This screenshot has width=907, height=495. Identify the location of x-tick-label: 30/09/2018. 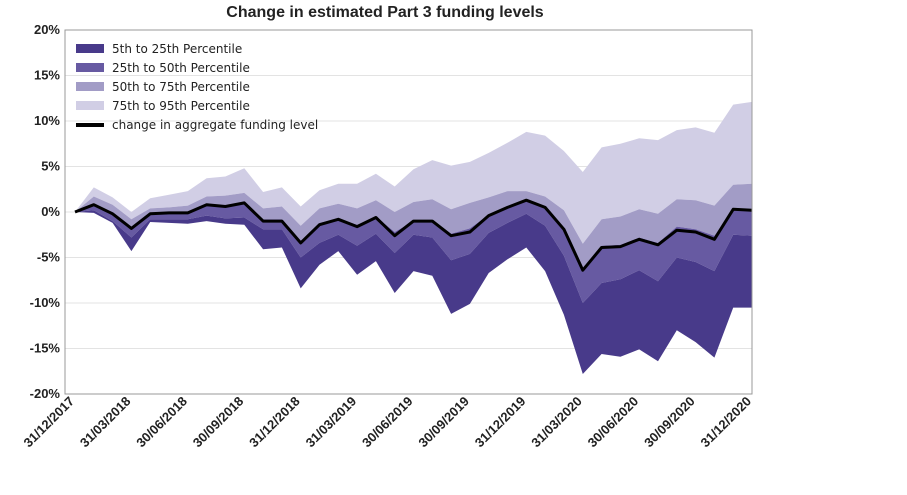
(218, 422).